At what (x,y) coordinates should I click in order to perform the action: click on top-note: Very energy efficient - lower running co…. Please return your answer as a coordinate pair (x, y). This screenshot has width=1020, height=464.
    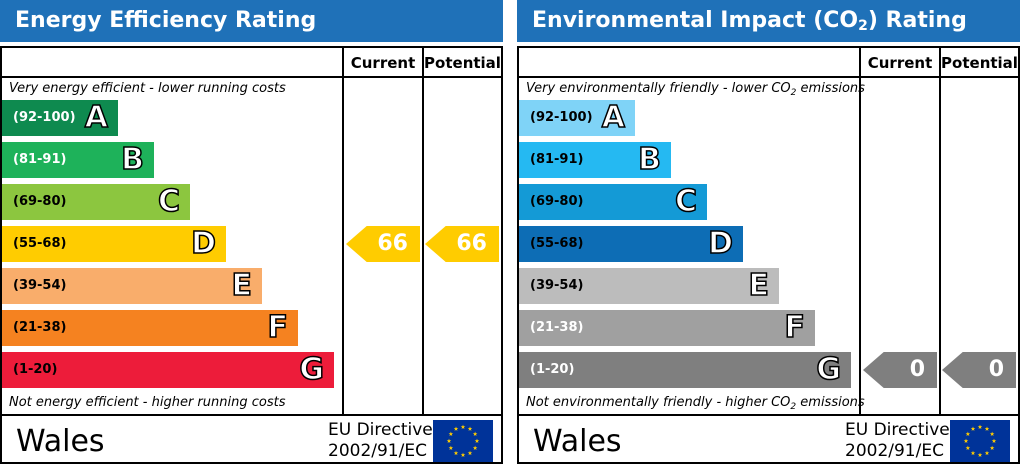
    Looking at the image, I should click on (147, 88).